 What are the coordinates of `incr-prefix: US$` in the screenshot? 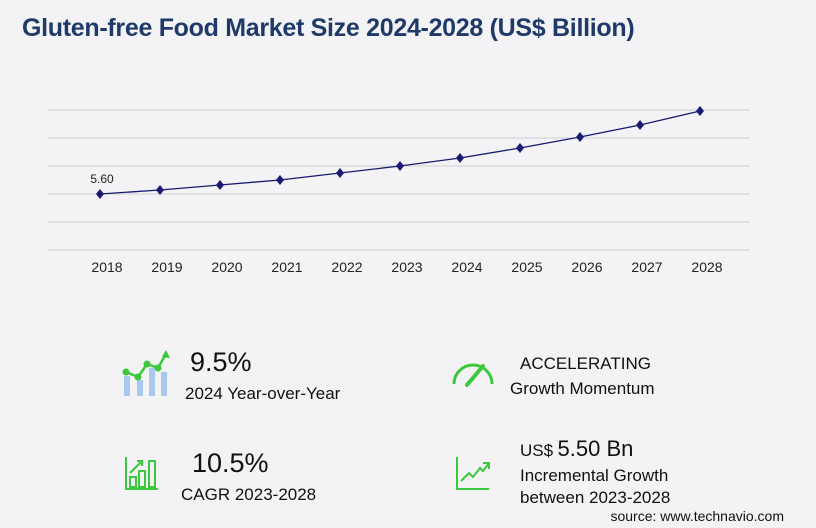 It's located at (537, 450).